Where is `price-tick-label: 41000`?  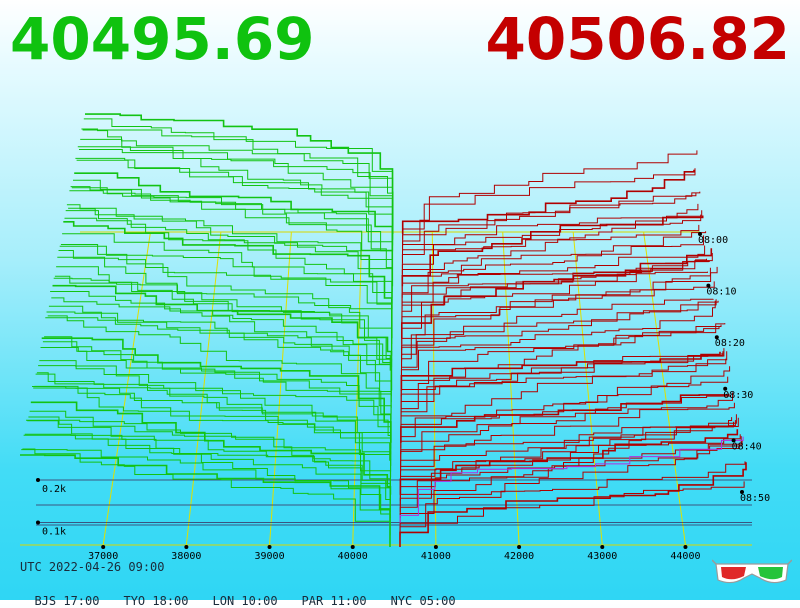 price-tick-label: 41000 is located at coordinates (436, 556).